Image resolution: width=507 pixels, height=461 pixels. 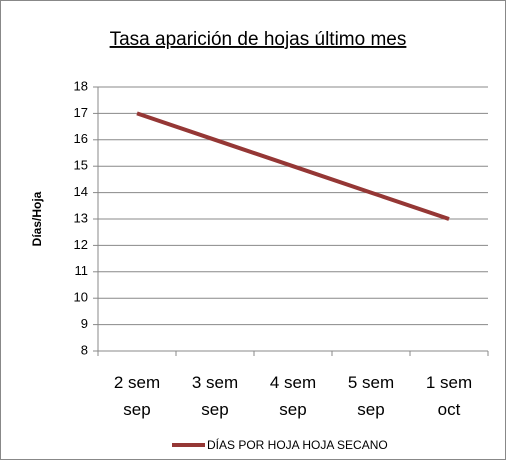 I want to click on y-tick-label: 8, so click(x=84, y=349).